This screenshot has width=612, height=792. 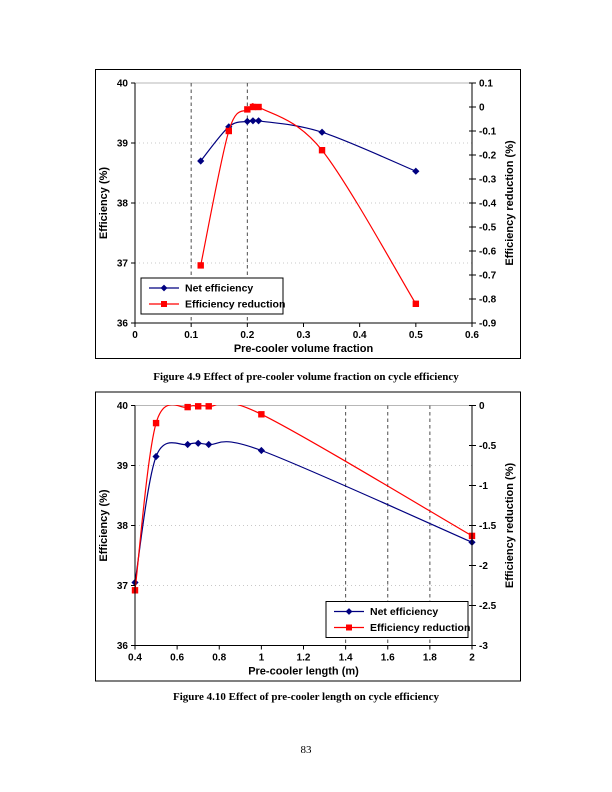 I want to click on x-tick-label: 1.2, so click(x=304, y=658).